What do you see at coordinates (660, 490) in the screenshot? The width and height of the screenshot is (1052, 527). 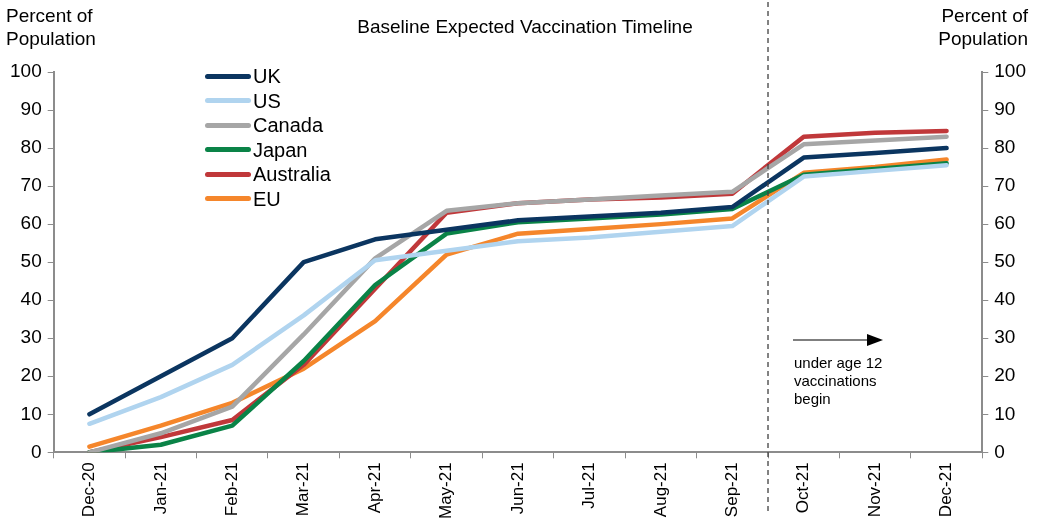 I see `x-tick-label: Aug-21` at bounding box center [660, 490].